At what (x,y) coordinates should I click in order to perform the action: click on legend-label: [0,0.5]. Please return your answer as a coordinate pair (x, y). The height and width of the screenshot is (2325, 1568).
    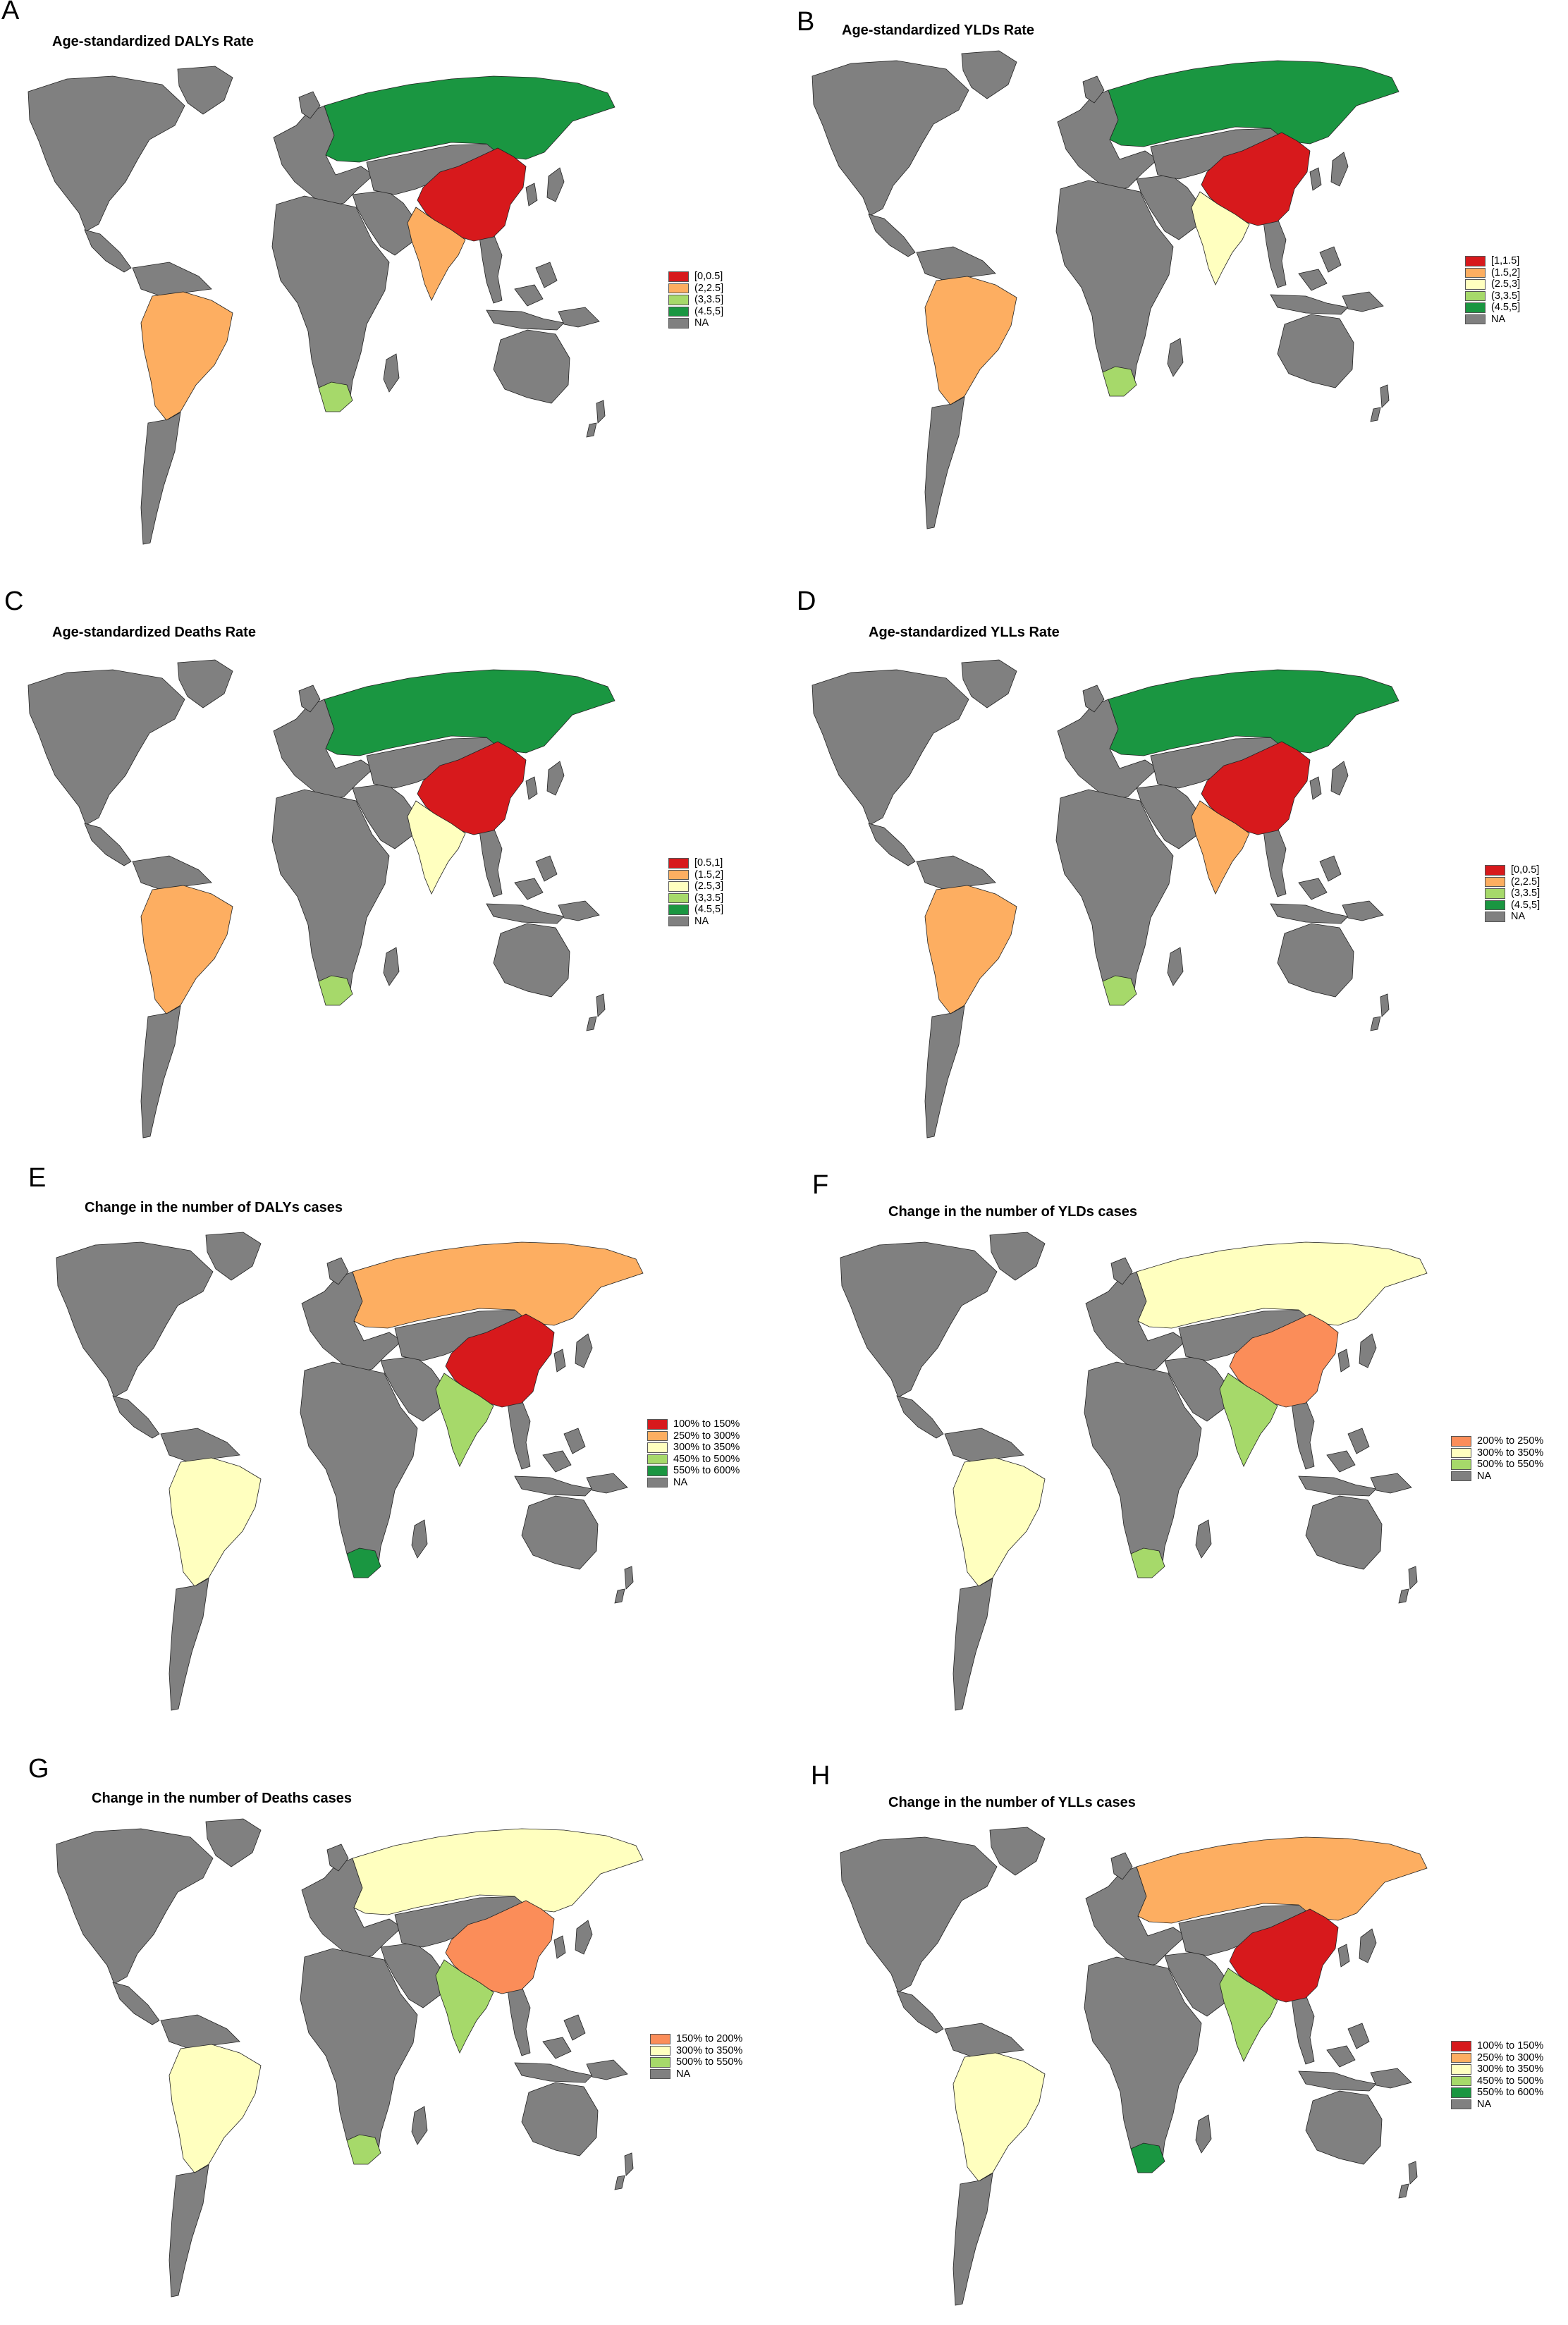
    Looking at the image, I should click on (708, 277).